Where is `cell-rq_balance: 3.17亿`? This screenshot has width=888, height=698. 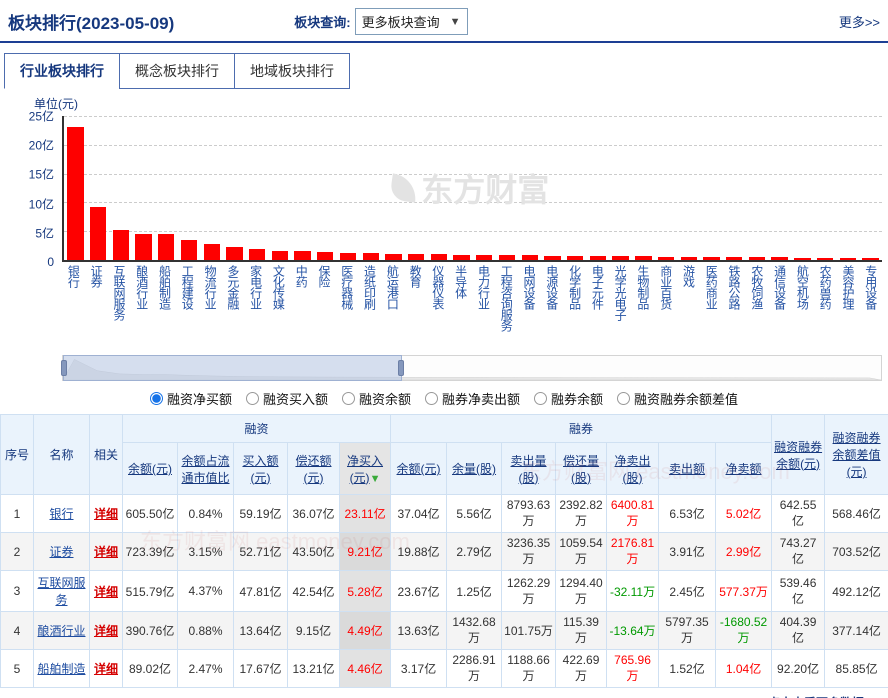 cell-rq_balance: 3.17亿 is located at coordinates (419, 668).